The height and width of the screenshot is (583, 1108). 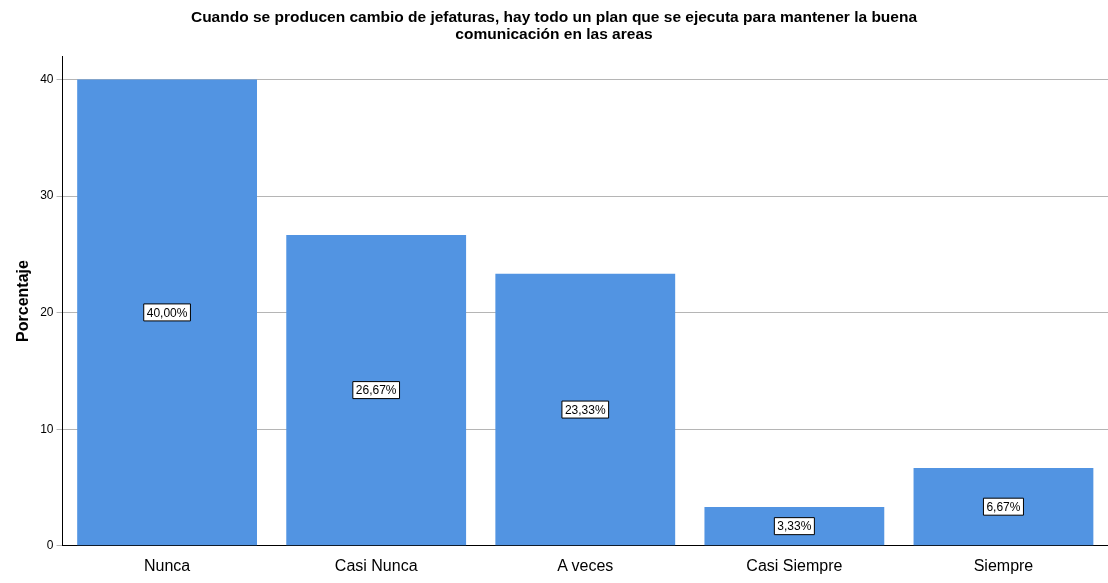 What do you see at coordinates (47, 78) in the screenshot?
I see `y-tick-label: 40` at bounding box center [47, 78].